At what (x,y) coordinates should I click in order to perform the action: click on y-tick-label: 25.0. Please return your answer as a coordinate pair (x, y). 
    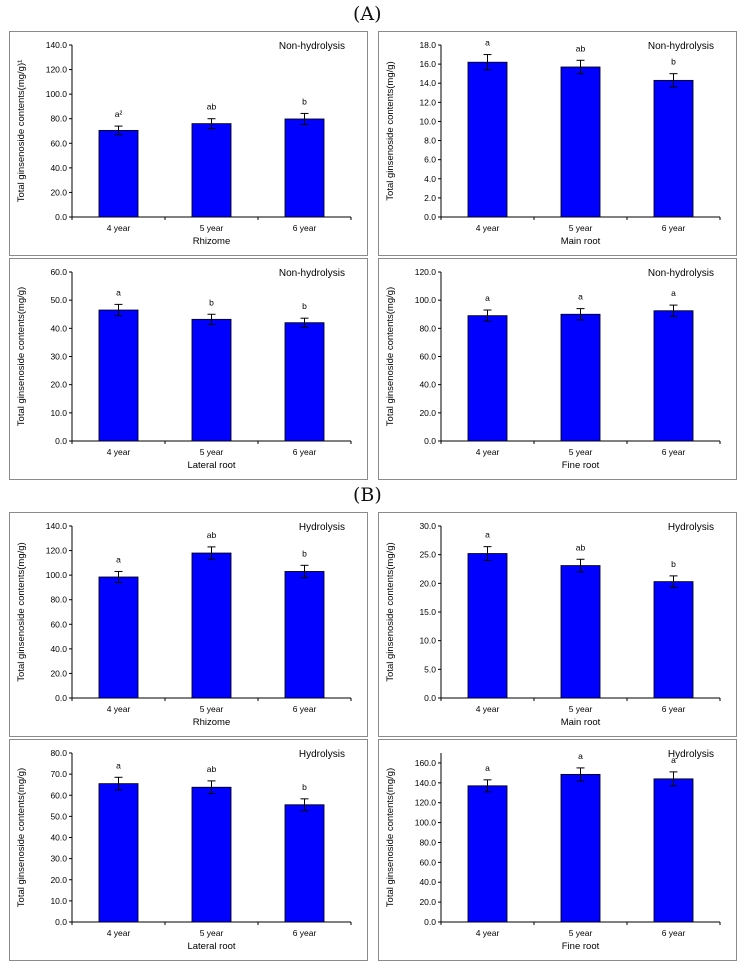
    Looking at the image, I should click on (427, 555).